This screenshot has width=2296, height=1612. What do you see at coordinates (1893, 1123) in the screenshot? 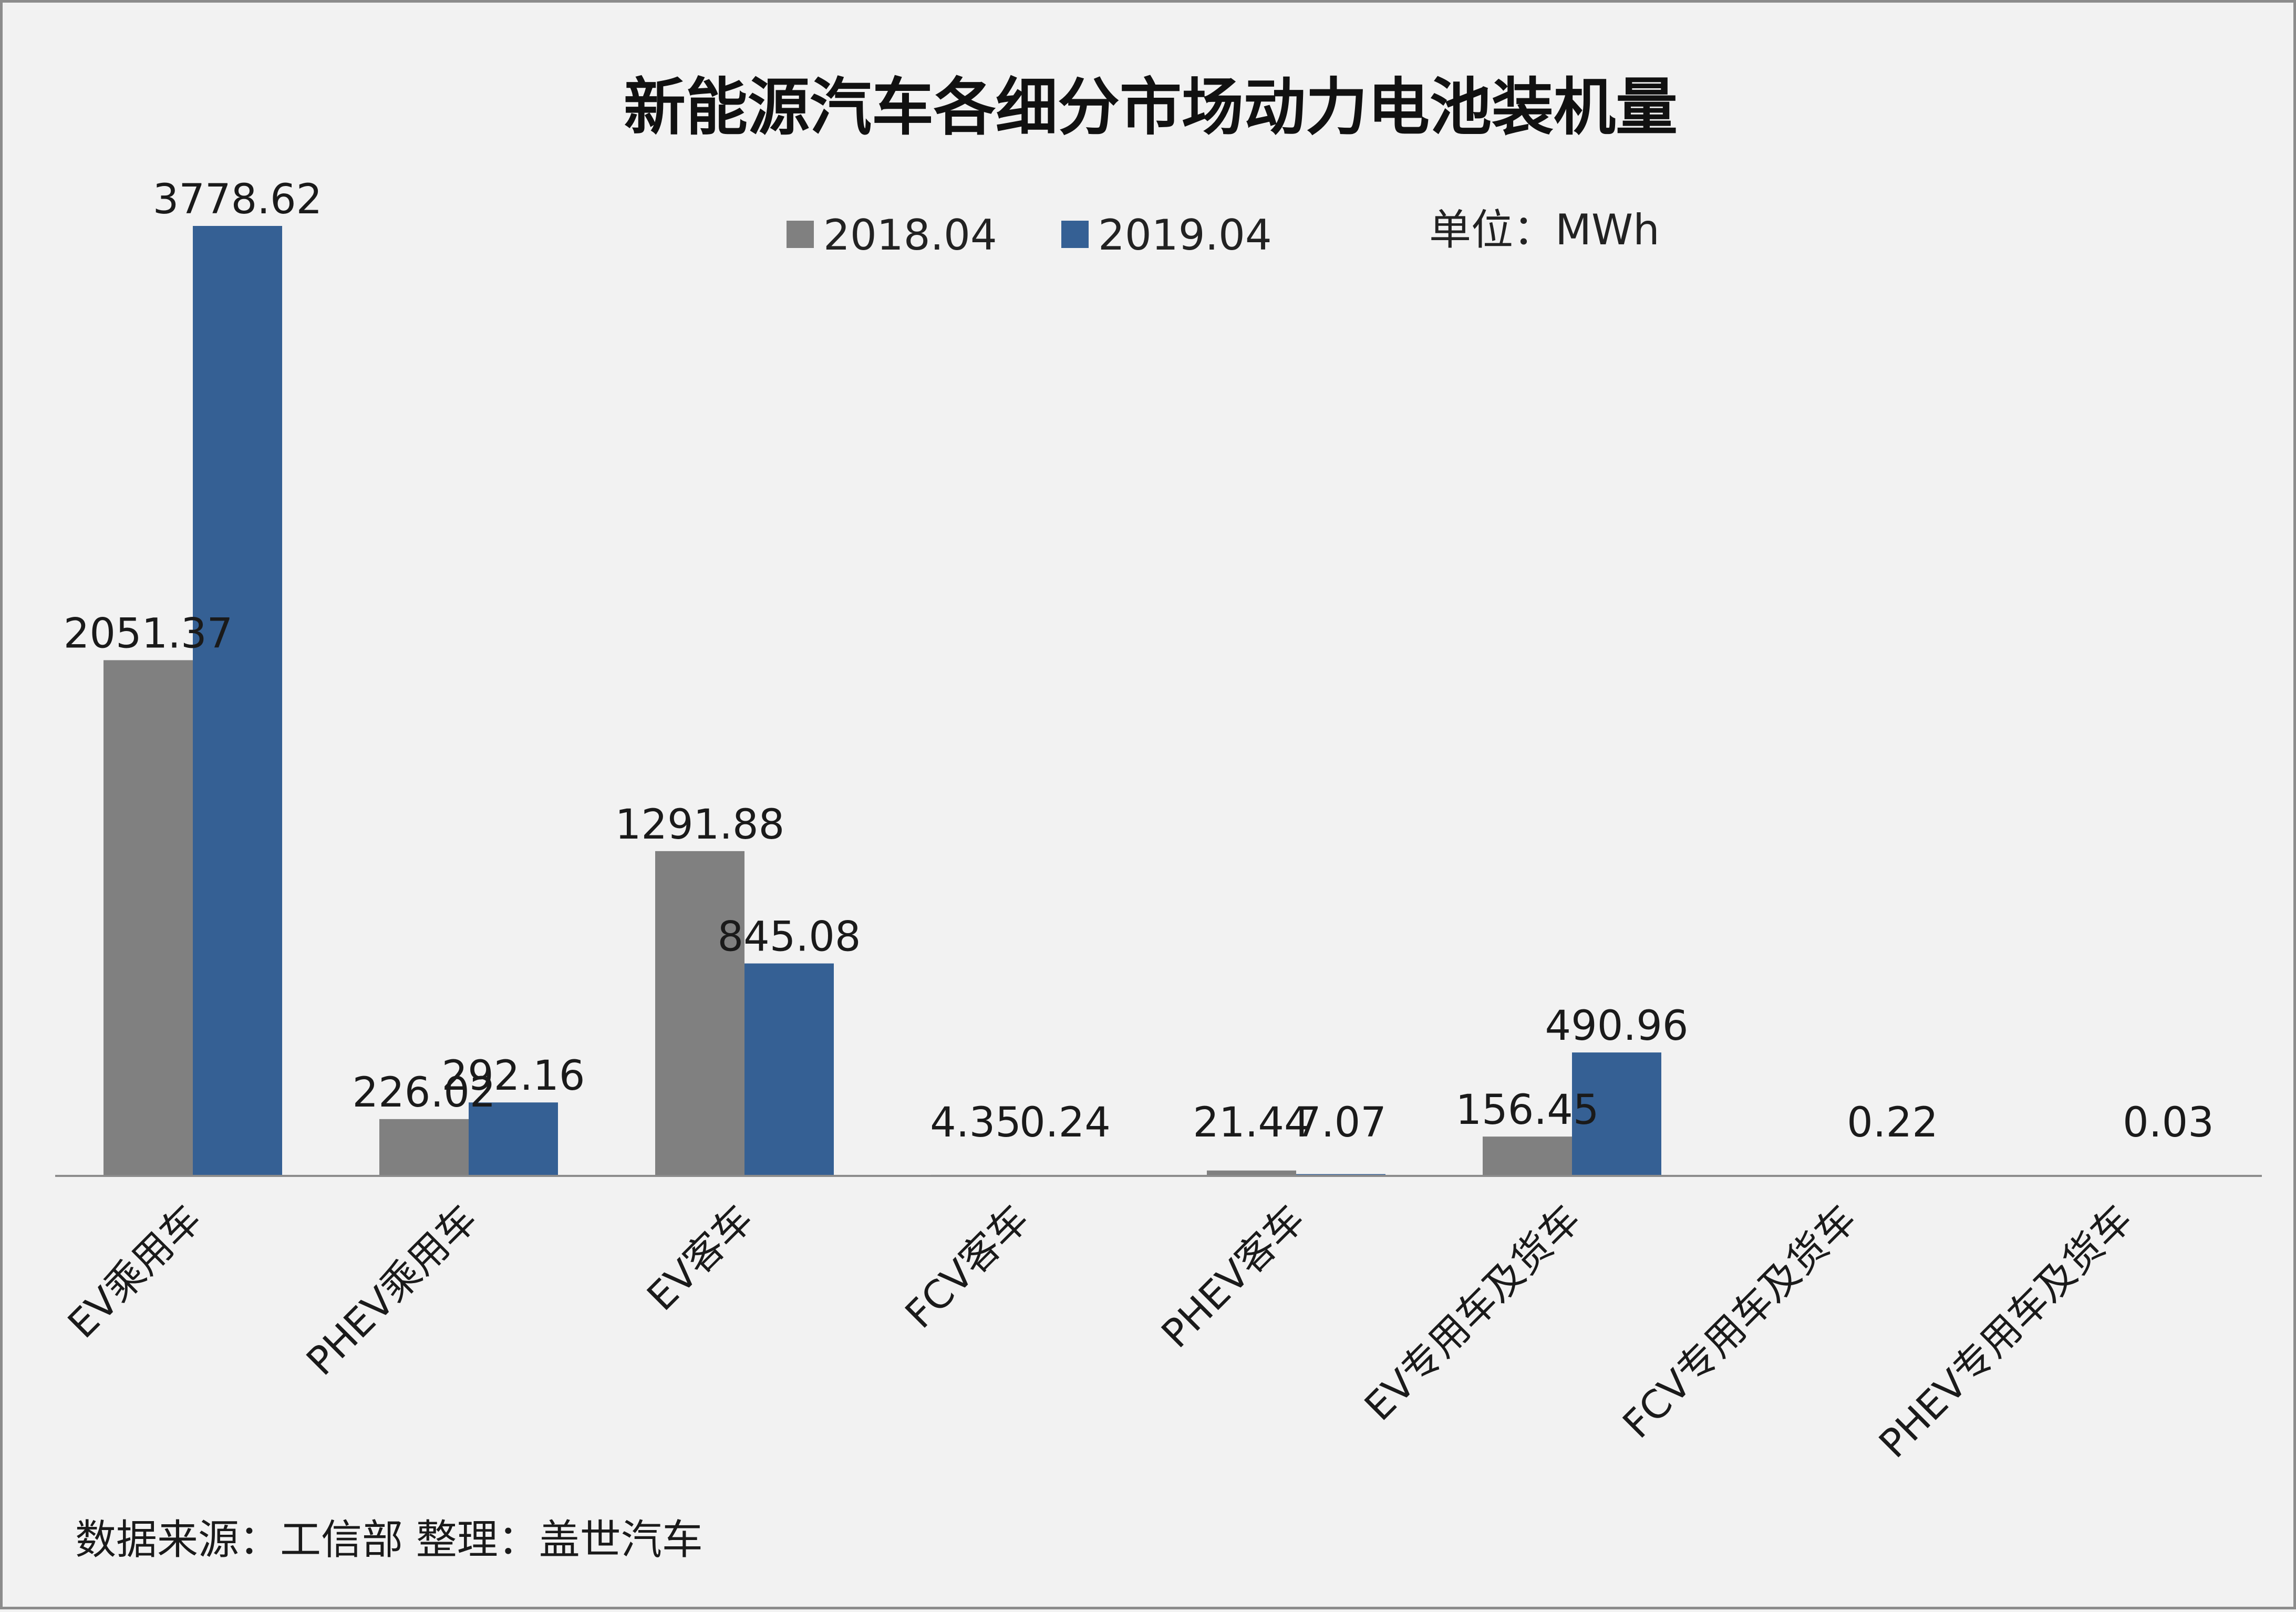
I see `data-label-2019-6: 0.22` at bounding box center [1893, 1123].